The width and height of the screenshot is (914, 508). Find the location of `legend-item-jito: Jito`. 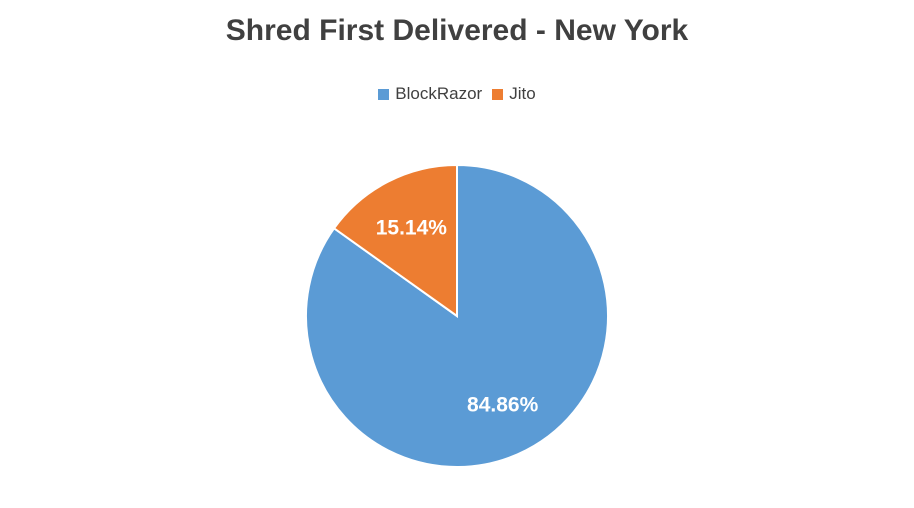

legend-item-jito: Jito is located at coordinates (514, 94).